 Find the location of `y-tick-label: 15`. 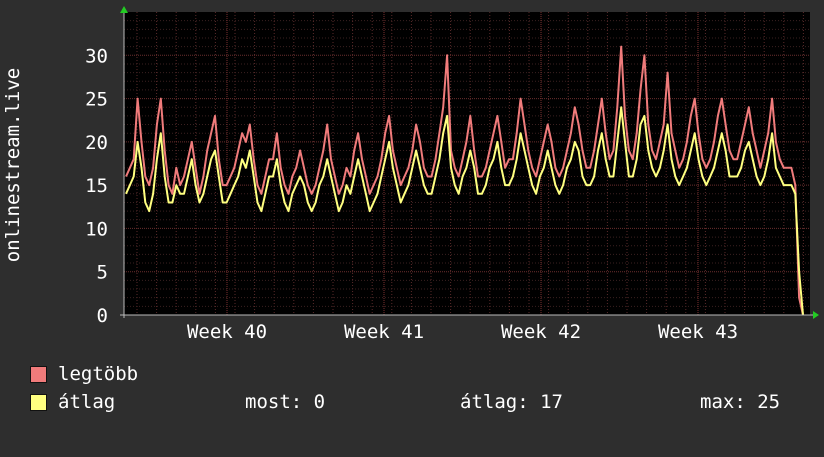

y-tick-label: 15 is located at coordinates (96, 186).